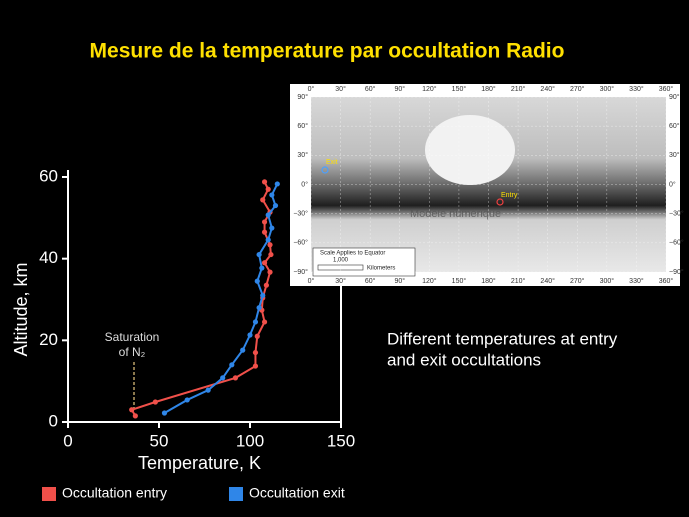  I want to click on y-axis-label: Altitude, km, so click(21, 309).